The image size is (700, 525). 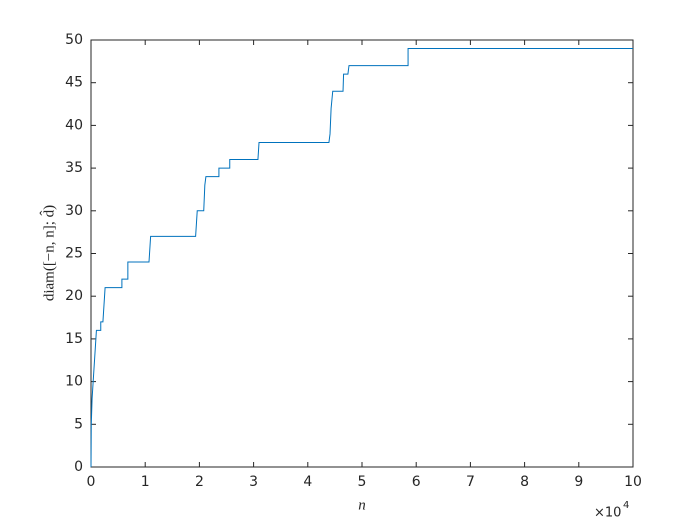 What do you see at coordinates (74, 40) in the screenshot?
I see `y-tick-label: 50` at bounding box center [74, 40].